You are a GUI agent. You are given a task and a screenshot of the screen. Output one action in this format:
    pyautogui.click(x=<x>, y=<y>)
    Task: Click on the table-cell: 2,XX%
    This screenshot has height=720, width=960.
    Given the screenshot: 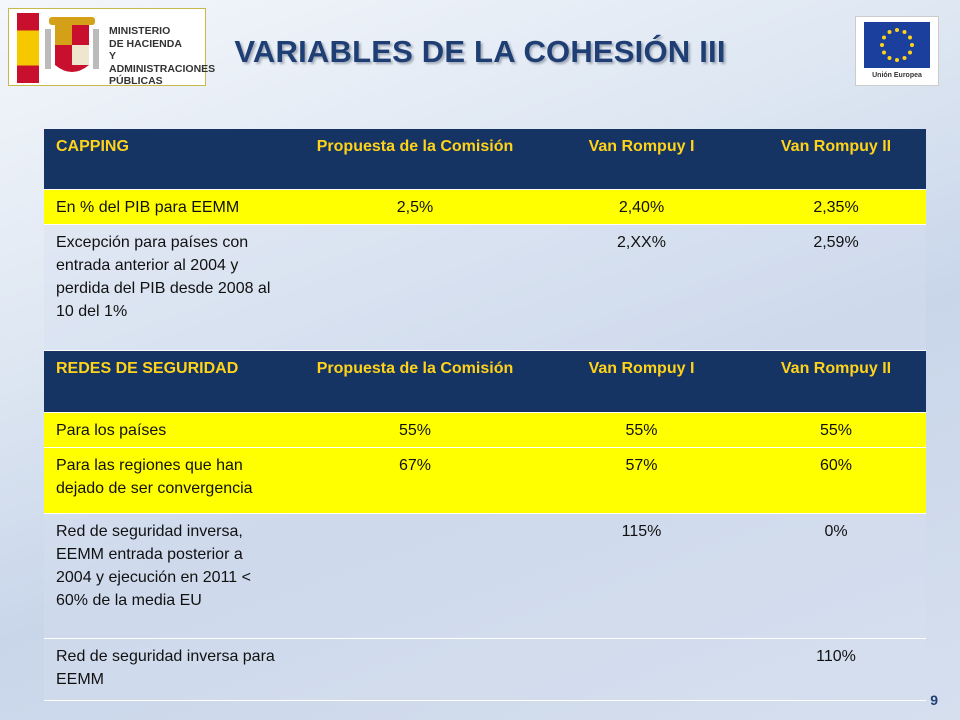 What is the action you would take?
    pyautogui.click(x=639, y=287)
    